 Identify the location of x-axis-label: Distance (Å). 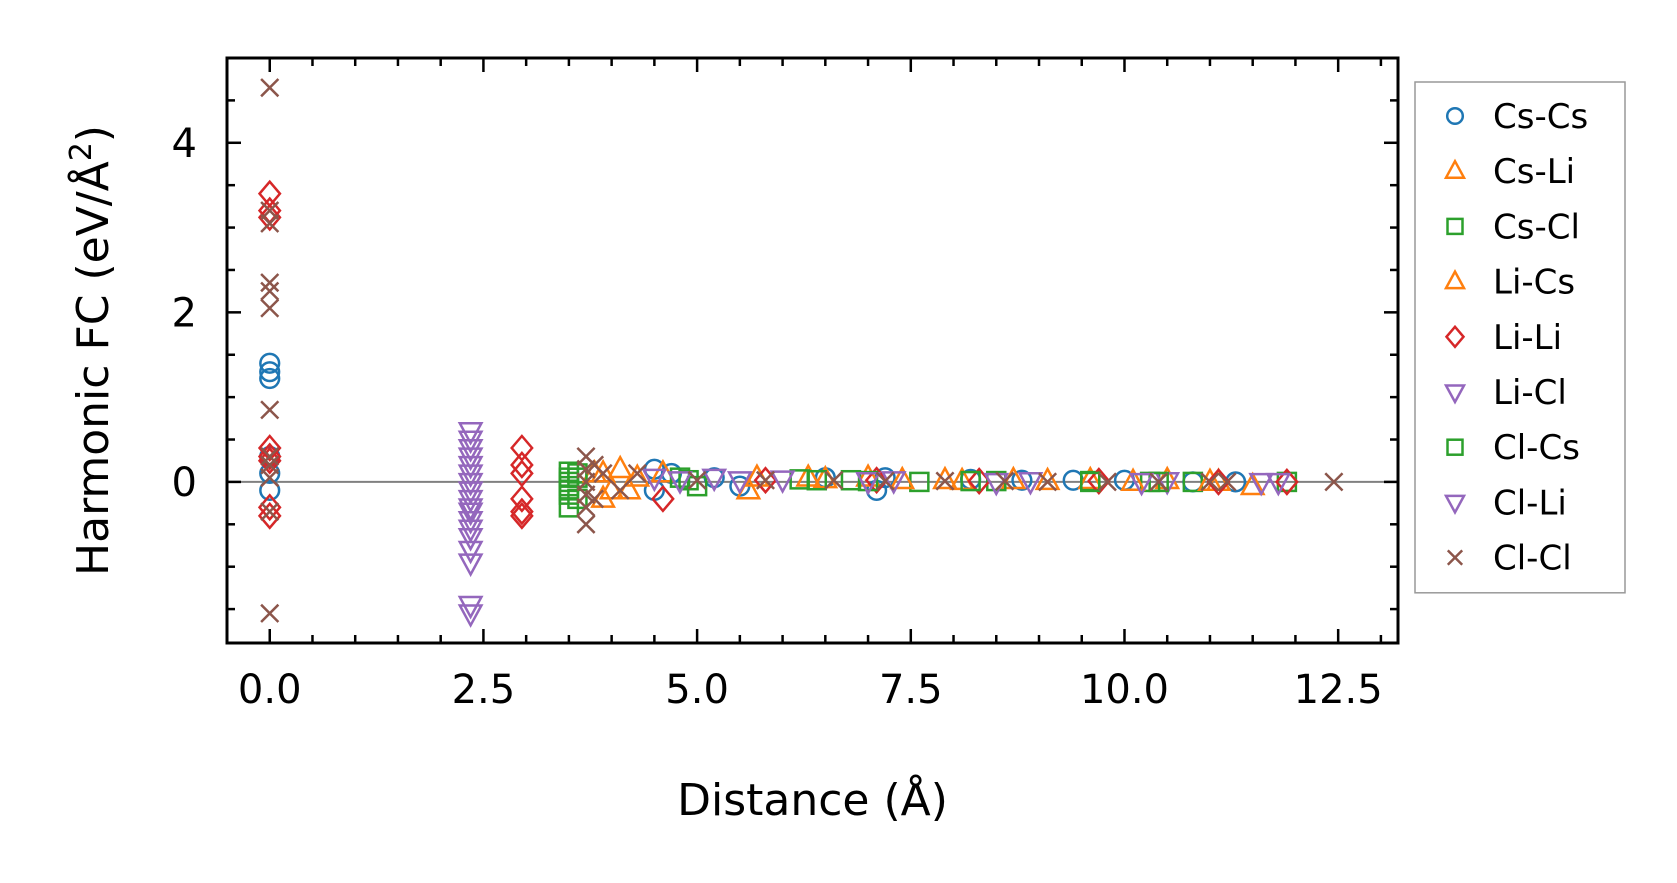
(812, 799).